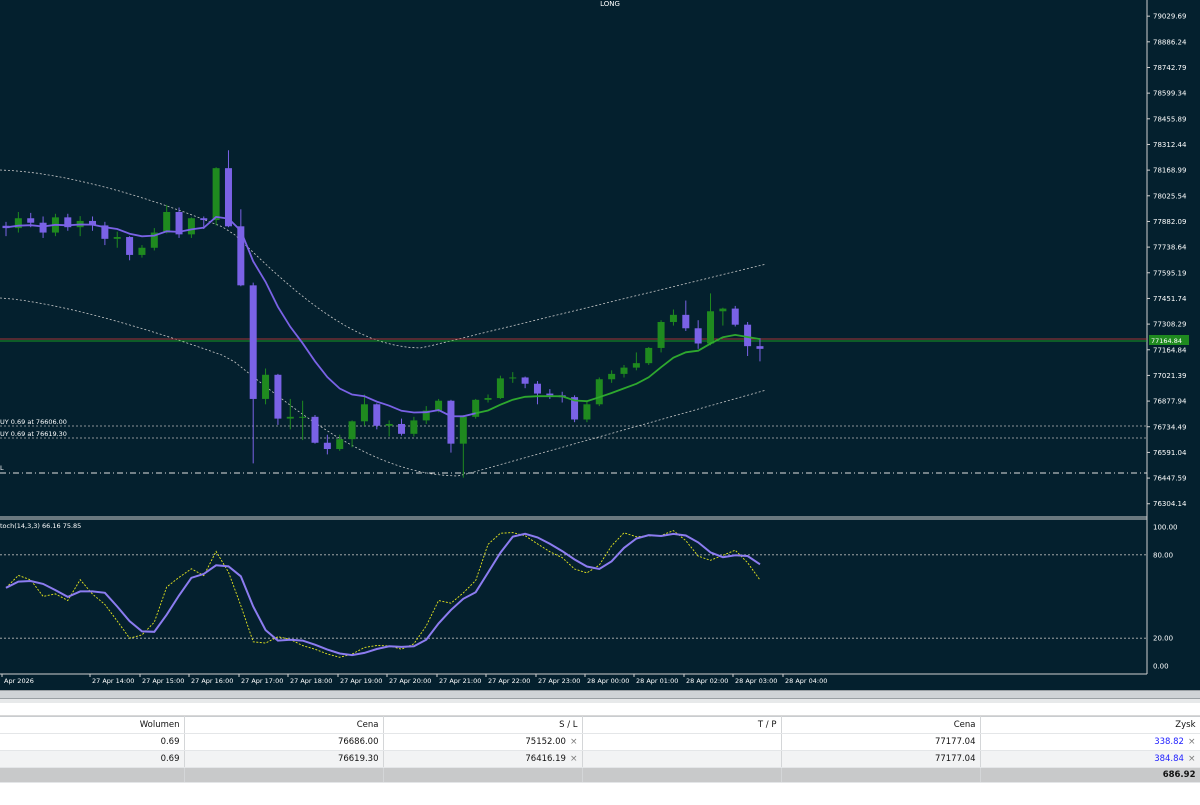 The height and width of the screenshot is (805, 1200). What do you see at coordinates (483, 725) in the screenshot?
I see `col-header-sl: S / L` at bounding box center [483, 725].